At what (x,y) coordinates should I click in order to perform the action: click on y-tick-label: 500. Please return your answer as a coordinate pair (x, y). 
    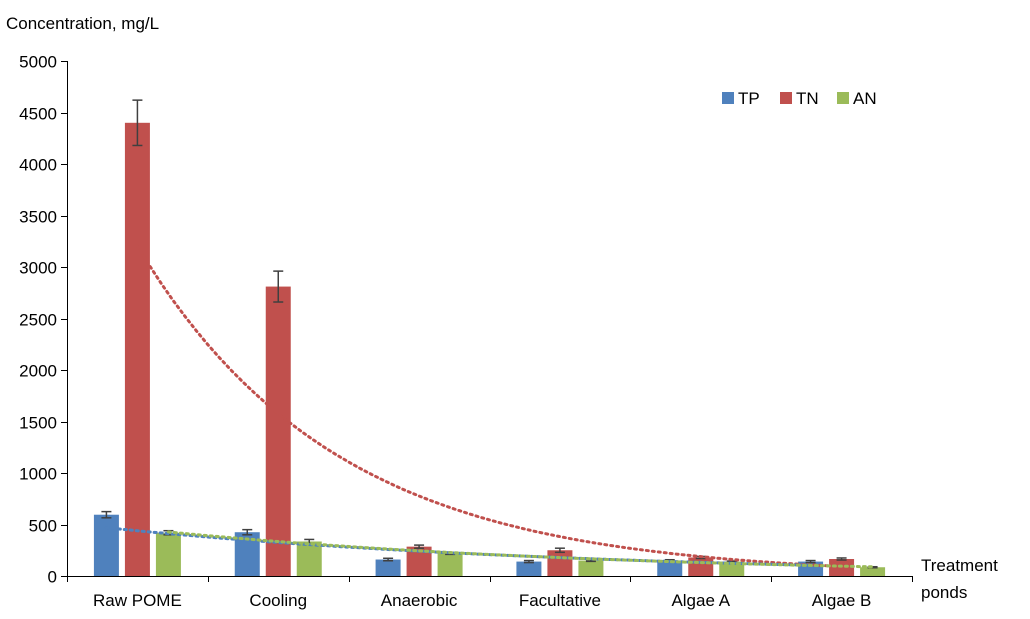
    Looking at the image, I should click on (43, 526).